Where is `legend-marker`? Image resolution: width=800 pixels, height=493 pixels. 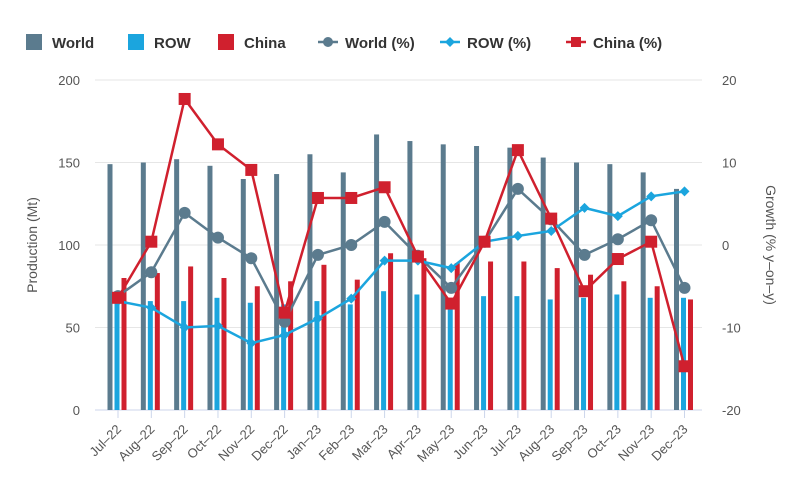 legend-marker is located at coordinates (328, 42).